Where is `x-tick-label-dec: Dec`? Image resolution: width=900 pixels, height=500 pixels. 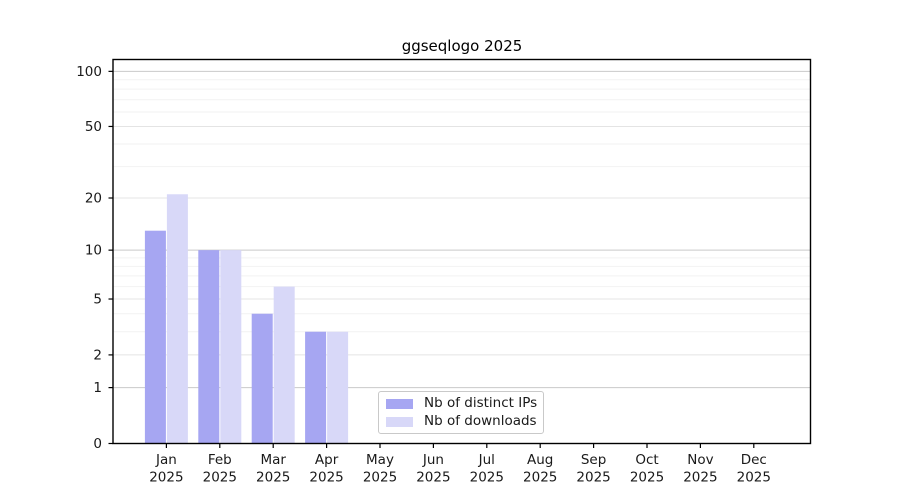
x-tick-label-dec: Dec is located at coordinates (754, 460).